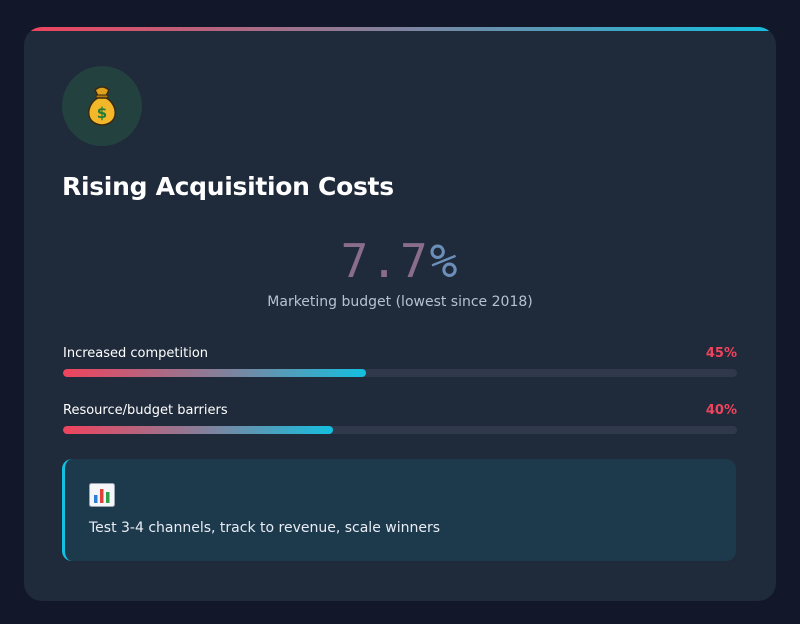 The height and width of the screenshot is (624, 800). I want to click on card-title: Rising Acquisition Costs, so click(228, 186).